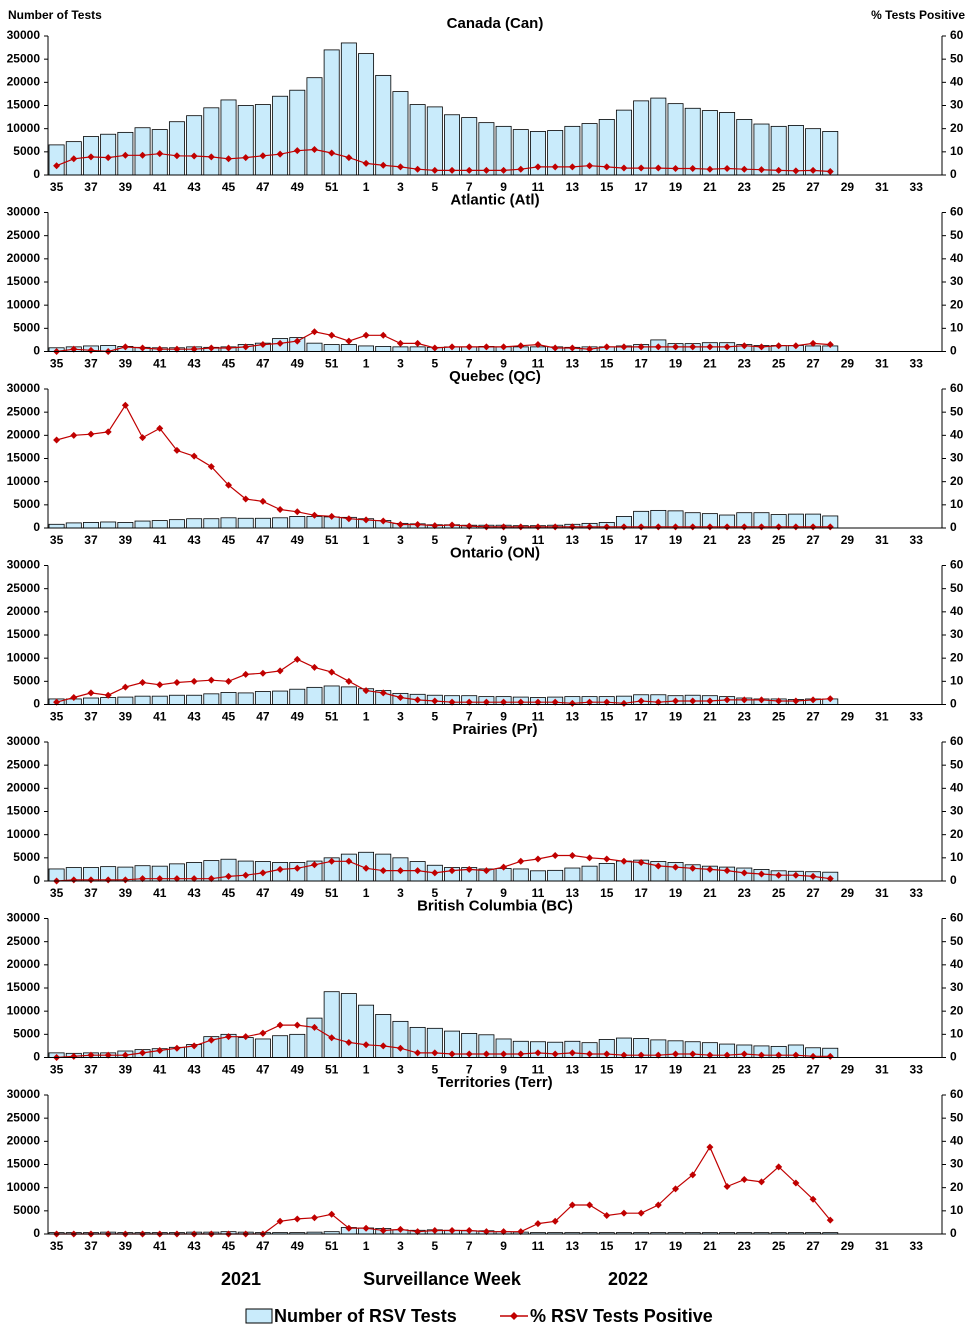  What do you see at coordinates (365, 1316) in the screenshot?
I see `legend-label: Number of RSV Tests` at bounding box center [365, 1316].